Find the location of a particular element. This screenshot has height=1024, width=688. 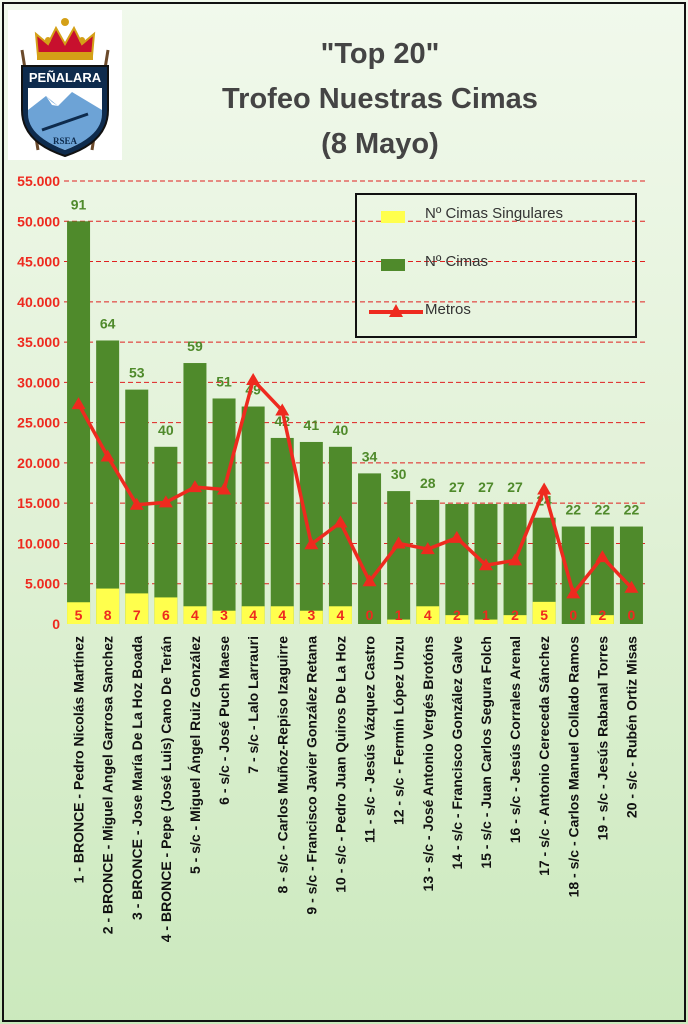

data-label-cimas: 28 is located at coordinates (428, 483).